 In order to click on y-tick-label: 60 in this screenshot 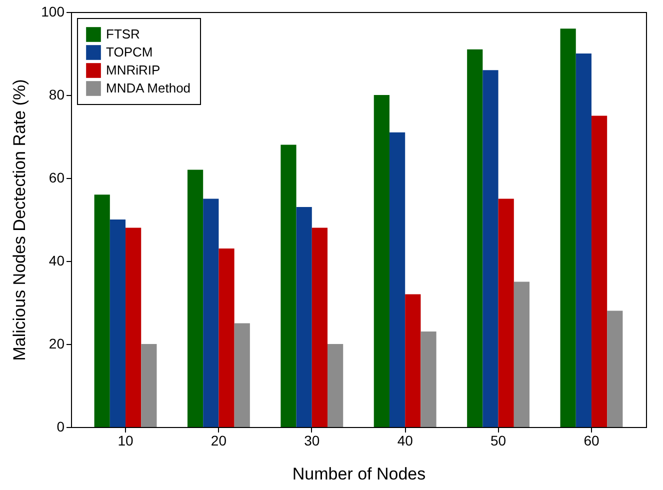, I will do `click(56, 178)`.